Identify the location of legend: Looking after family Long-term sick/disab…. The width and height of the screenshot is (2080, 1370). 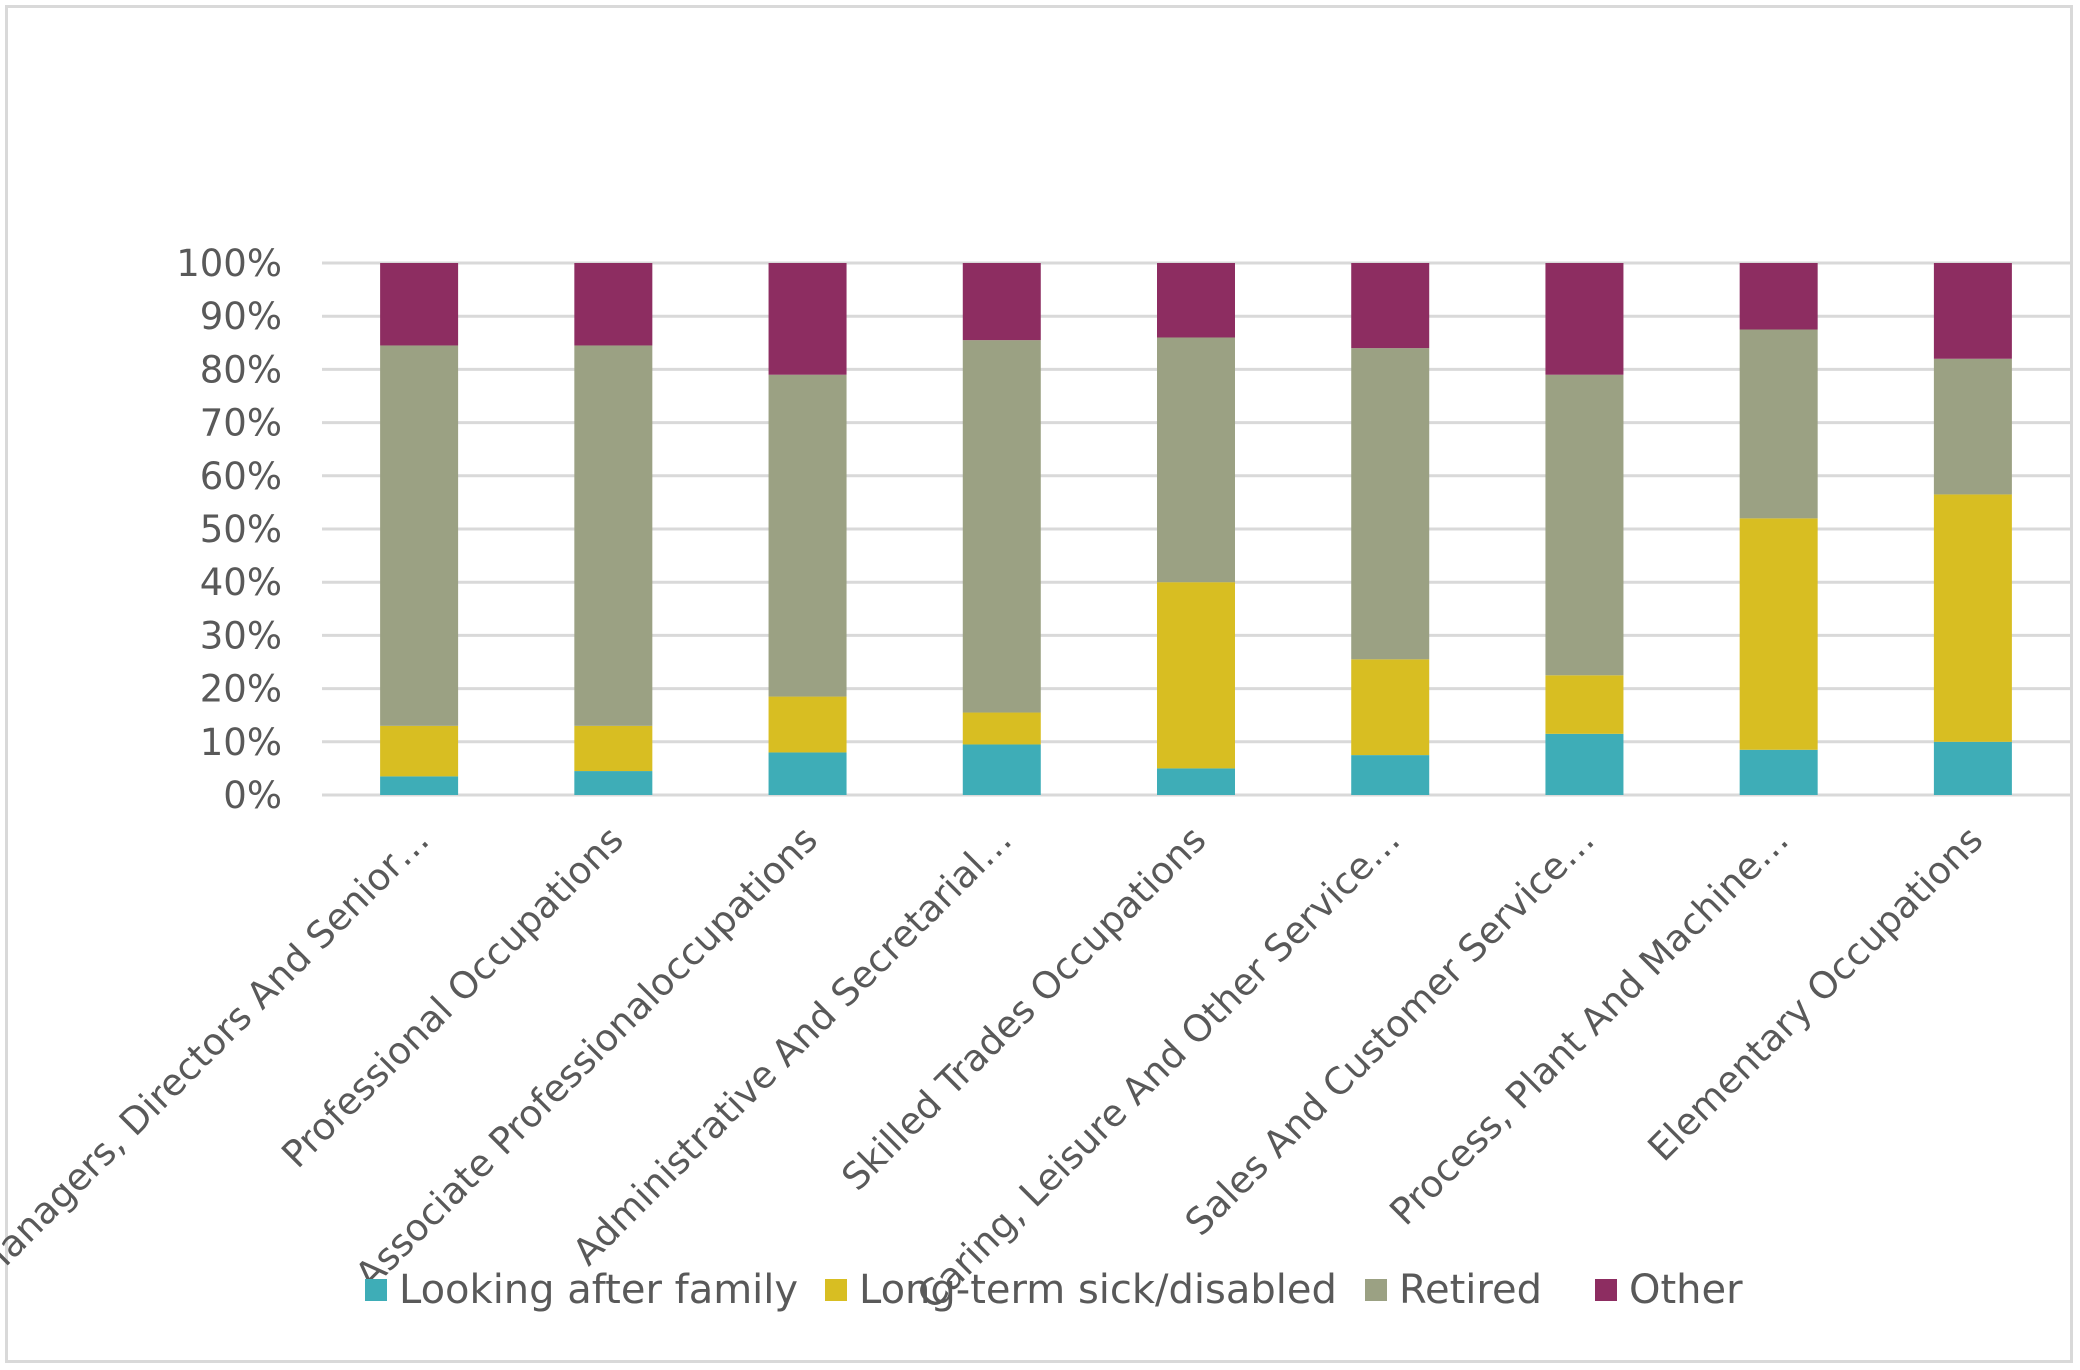
(1054, 1290).